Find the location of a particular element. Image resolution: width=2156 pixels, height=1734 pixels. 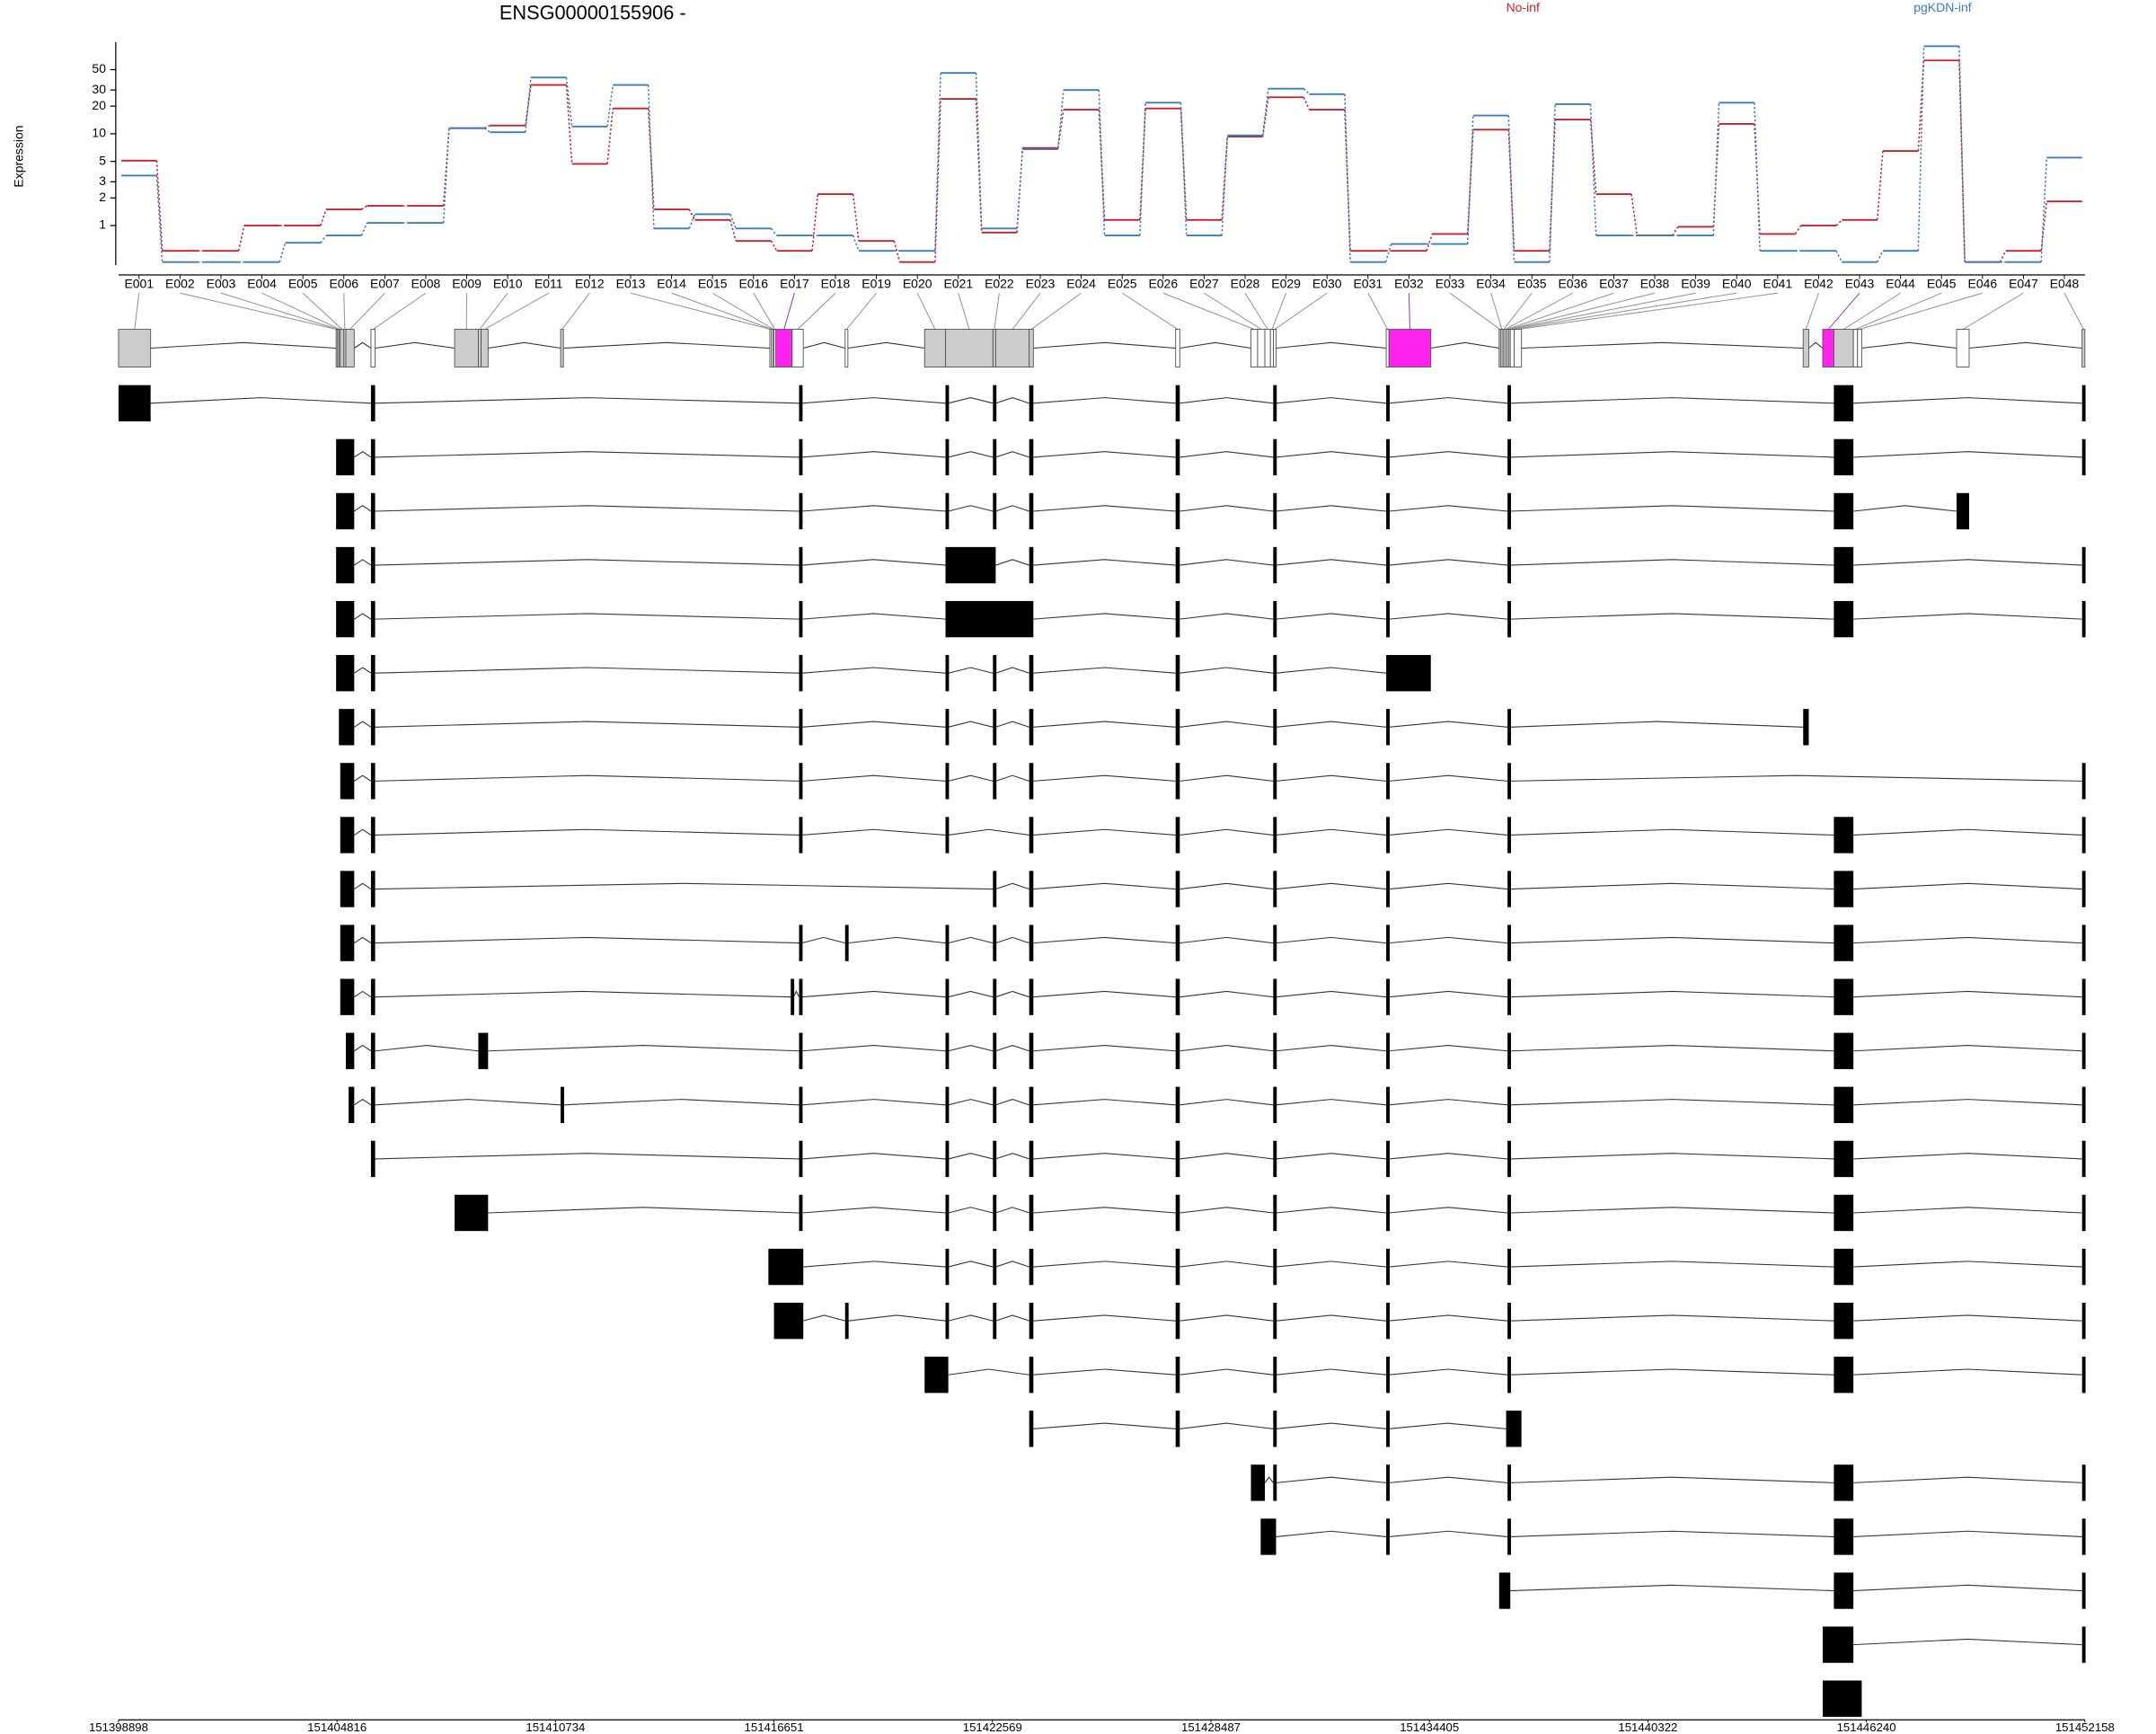

y-axis-label: Expression is located at coordinates (18, 157).